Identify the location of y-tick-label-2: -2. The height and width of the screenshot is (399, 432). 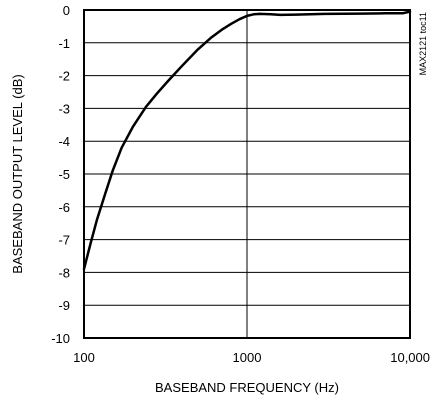
(64, 76).